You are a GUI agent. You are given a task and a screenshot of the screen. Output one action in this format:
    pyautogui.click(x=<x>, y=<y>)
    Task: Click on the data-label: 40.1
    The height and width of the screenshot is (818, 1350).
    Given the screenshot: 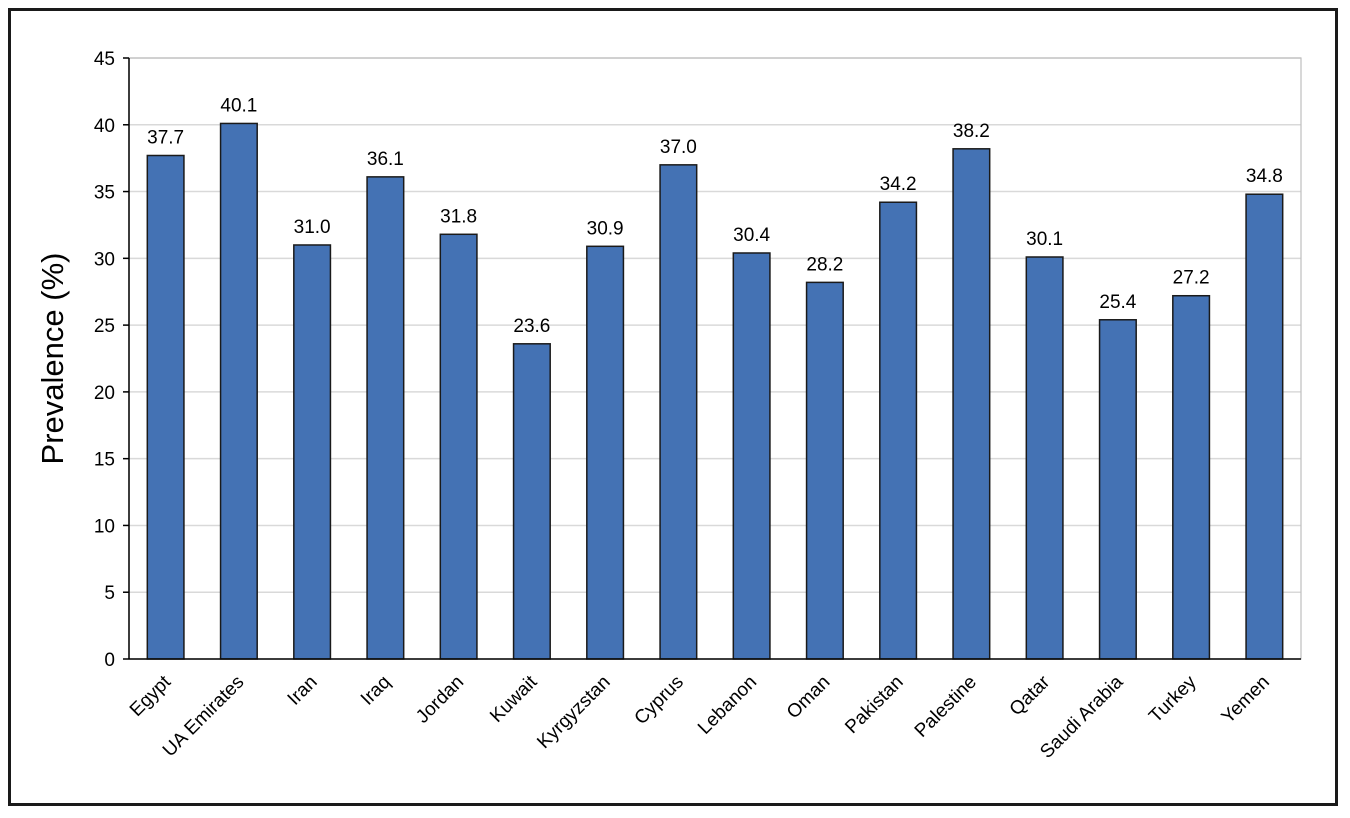 What is the action you would take?
    pyautogui.click(x=238, y=105)
    